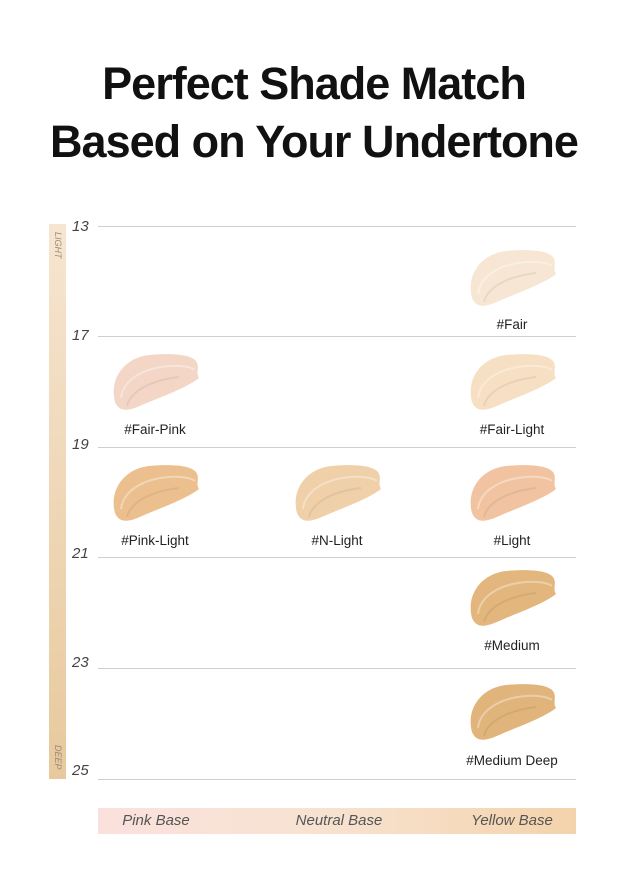 This screenshot has width=628, height=879. What do you see at coordinates (314, 83) in the screenshot?
I see `title-line-1: Perfect Shade Match` at bounding box center [314, 83].